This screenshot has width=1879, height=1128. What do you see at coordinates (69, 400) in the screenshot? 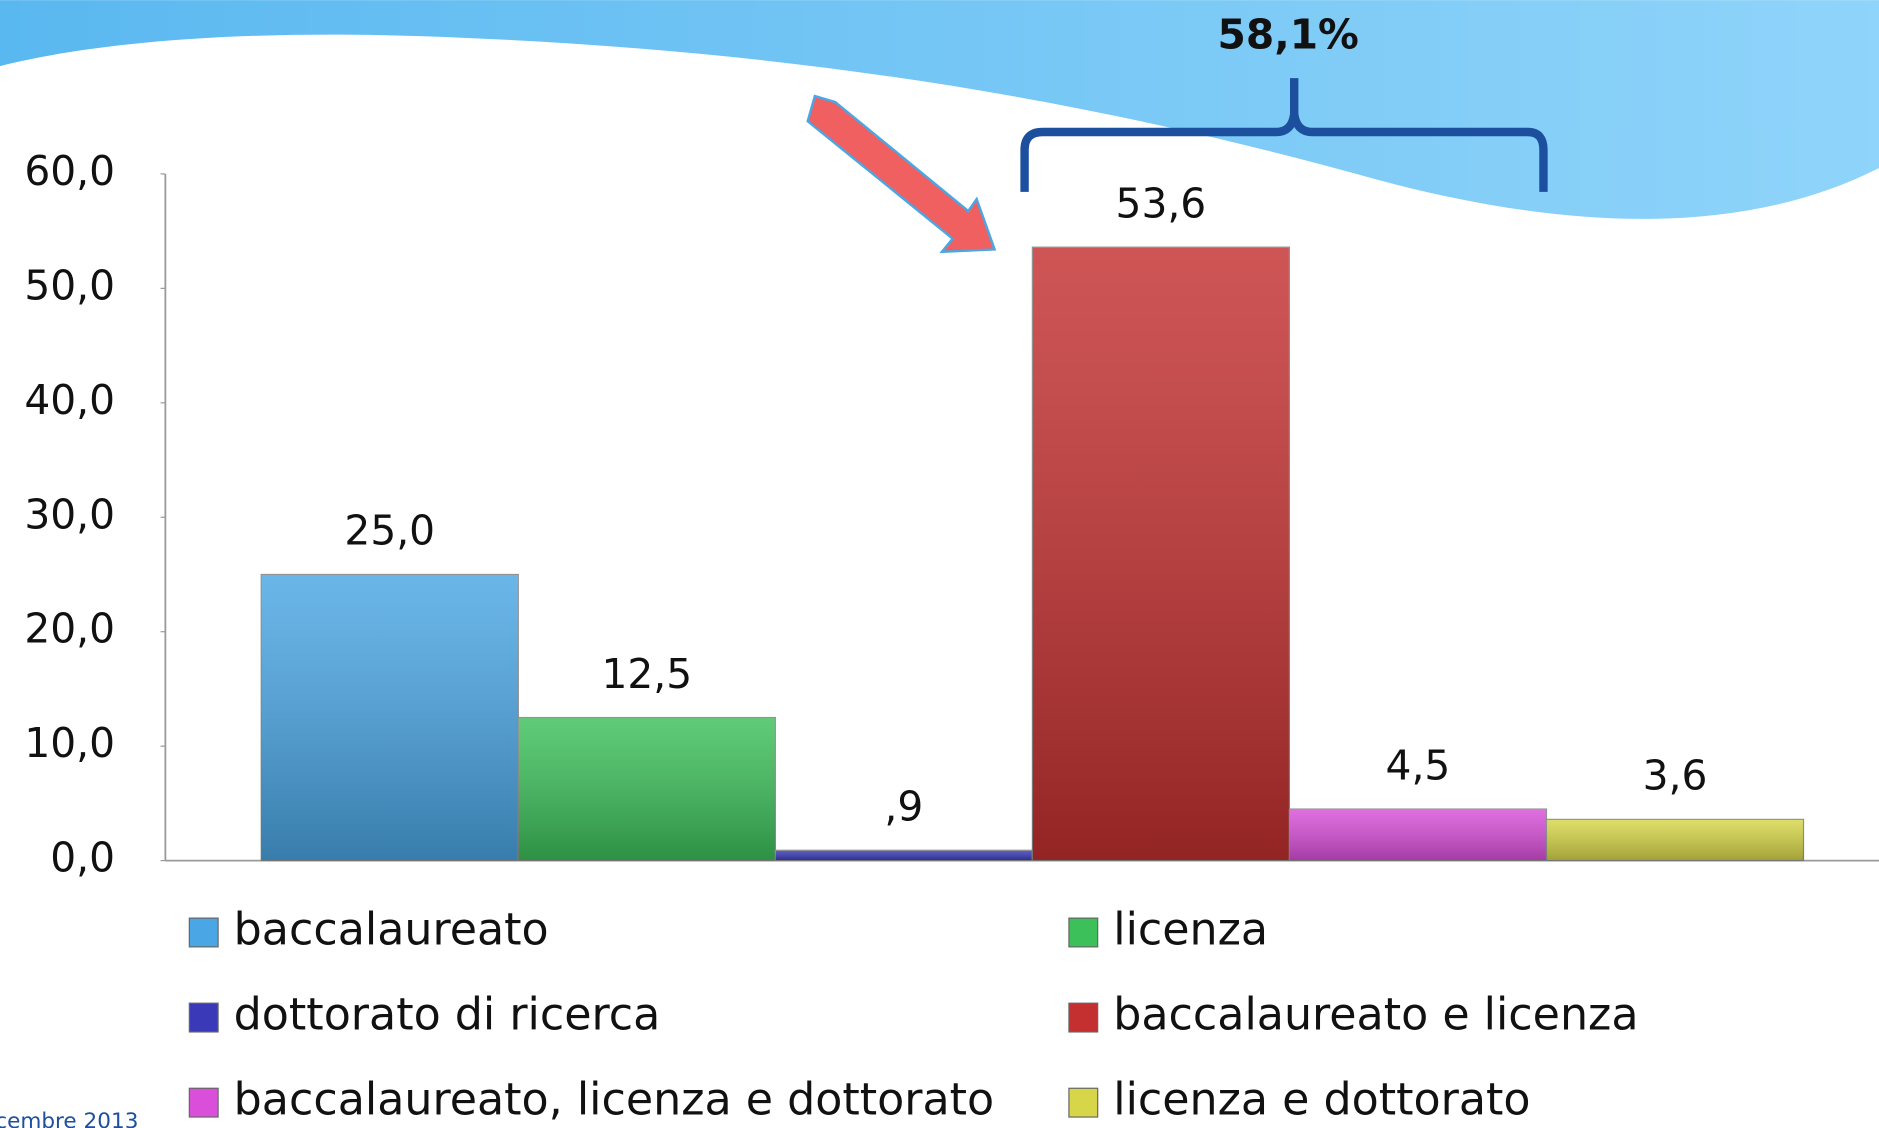
I see `y-tick-label: 40,0` at bounding box center [69, 400].